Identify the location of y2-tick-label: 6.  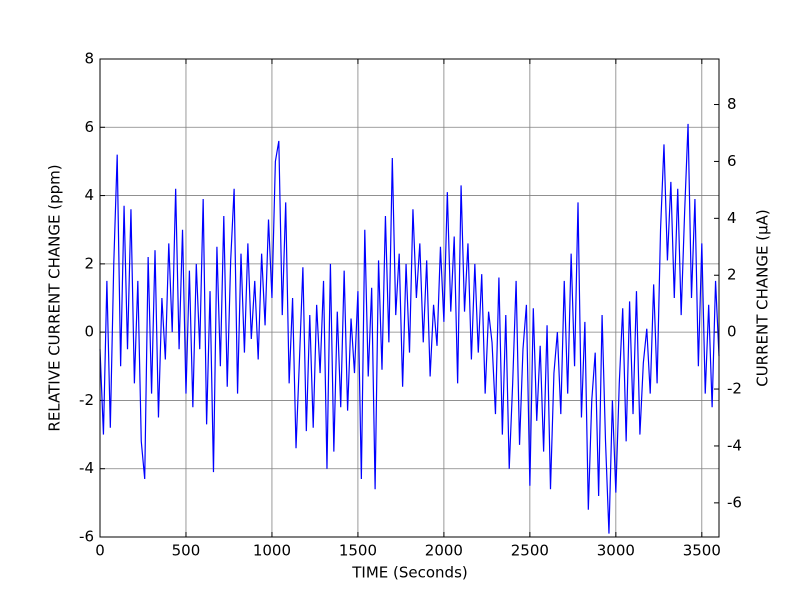
(732, 161).